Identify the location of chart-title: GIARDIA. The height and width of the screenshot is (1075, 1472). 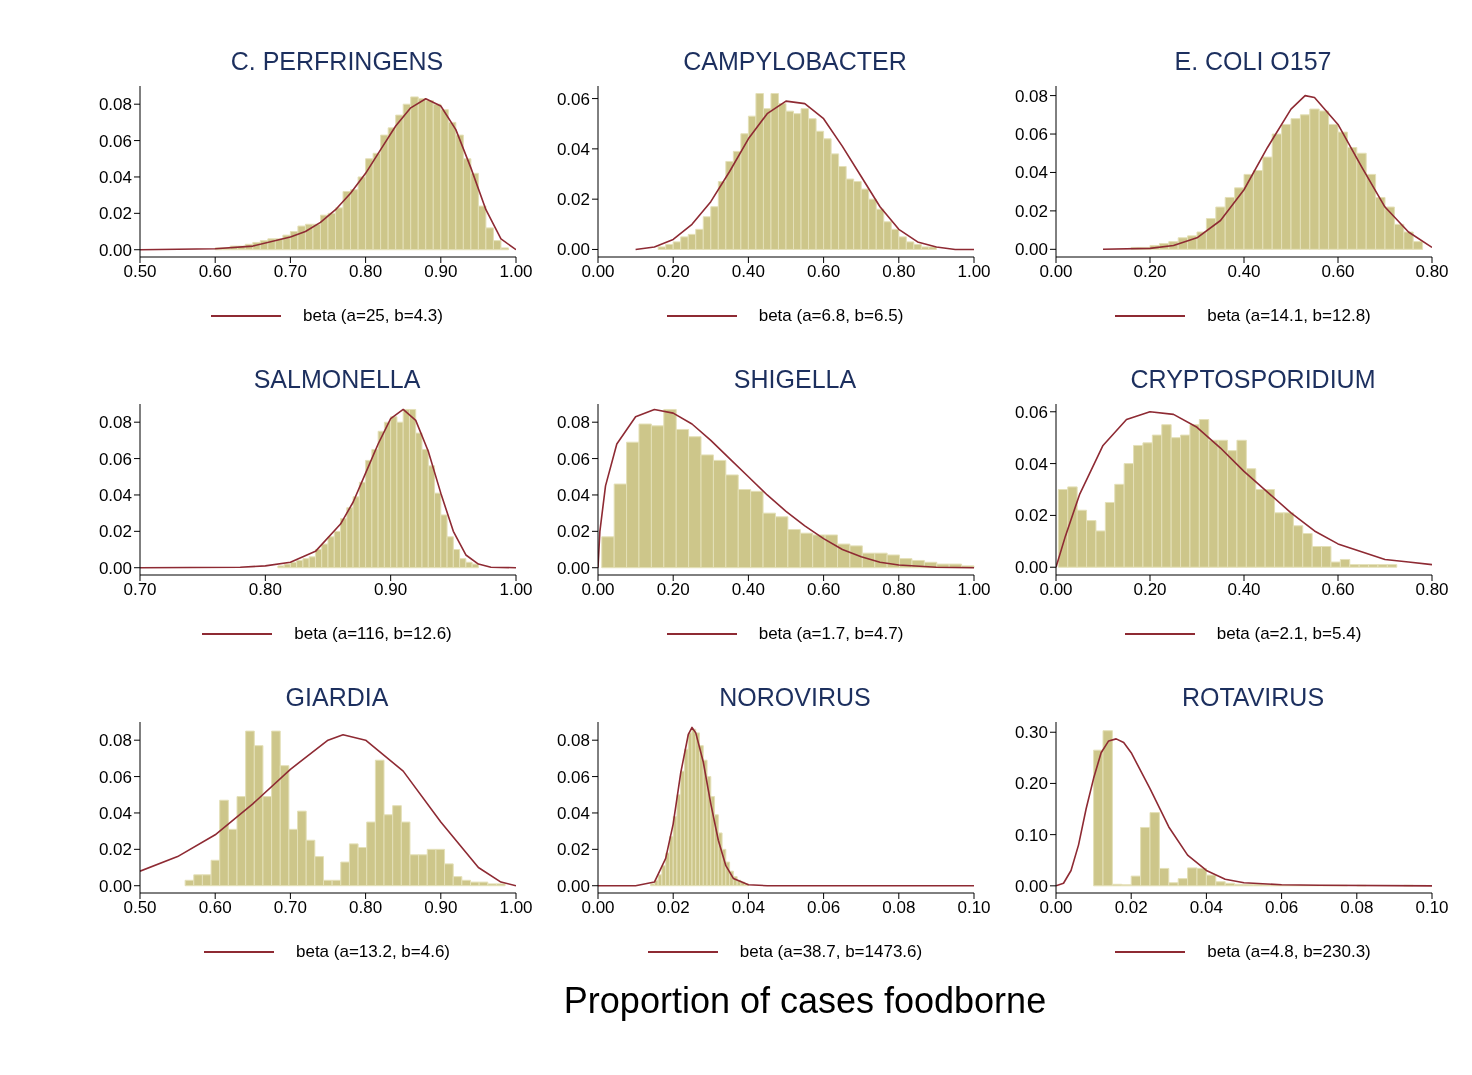
(337, 697).